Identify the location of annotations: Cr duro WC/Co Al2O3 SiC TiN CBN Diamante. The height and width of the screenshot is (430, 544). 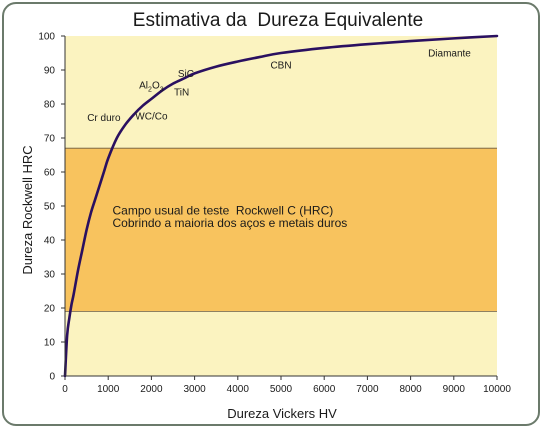
(279, 86).